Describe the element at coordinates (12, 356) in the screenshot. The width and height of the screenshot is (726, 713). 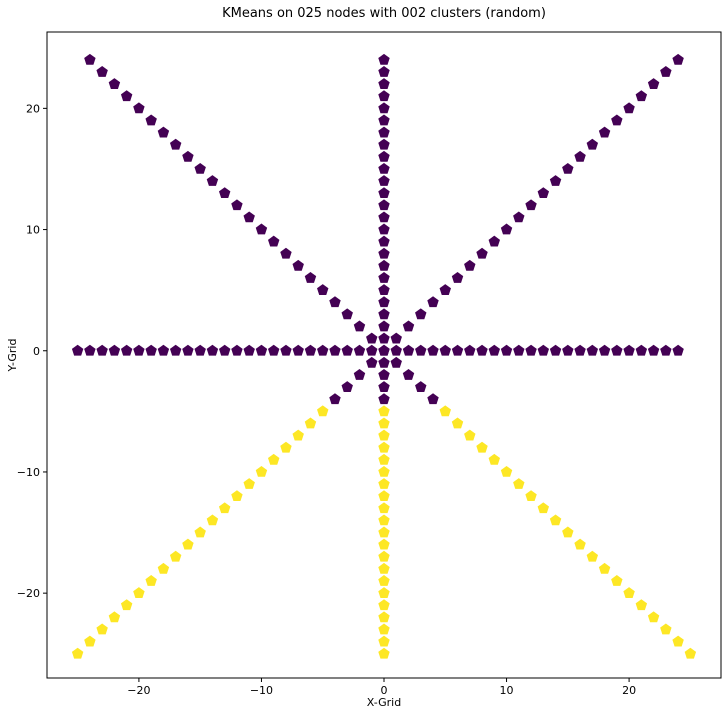
I see `y-axis-label: Y-Grid` at that location.